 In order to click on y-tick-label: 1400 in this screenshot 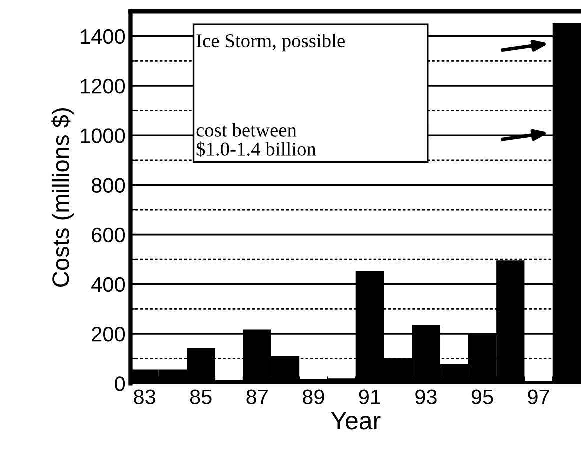, I will do `click(103, 36)`.